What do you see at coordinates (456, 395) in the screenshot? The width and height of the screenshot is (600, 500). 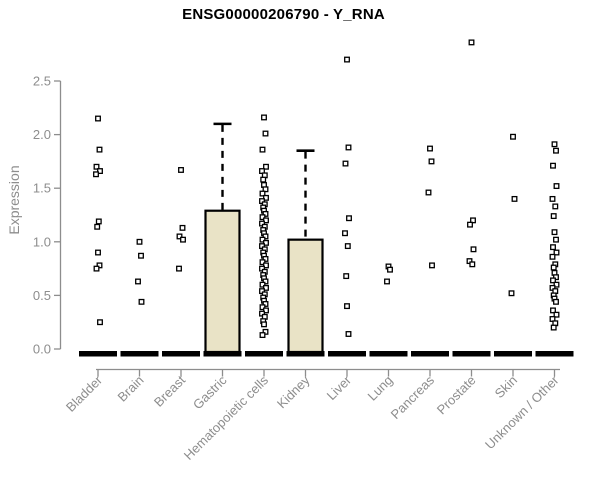 I see `x-category-label: Prostate` at bounding box center [456, 395].